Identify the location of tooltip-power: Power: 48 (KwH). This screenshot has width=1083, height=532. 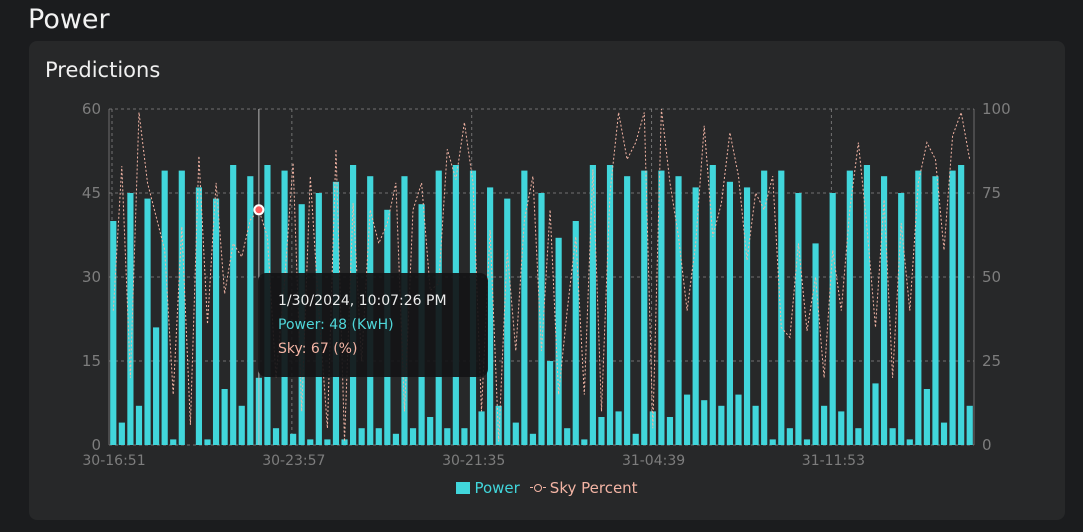
(373, 325).